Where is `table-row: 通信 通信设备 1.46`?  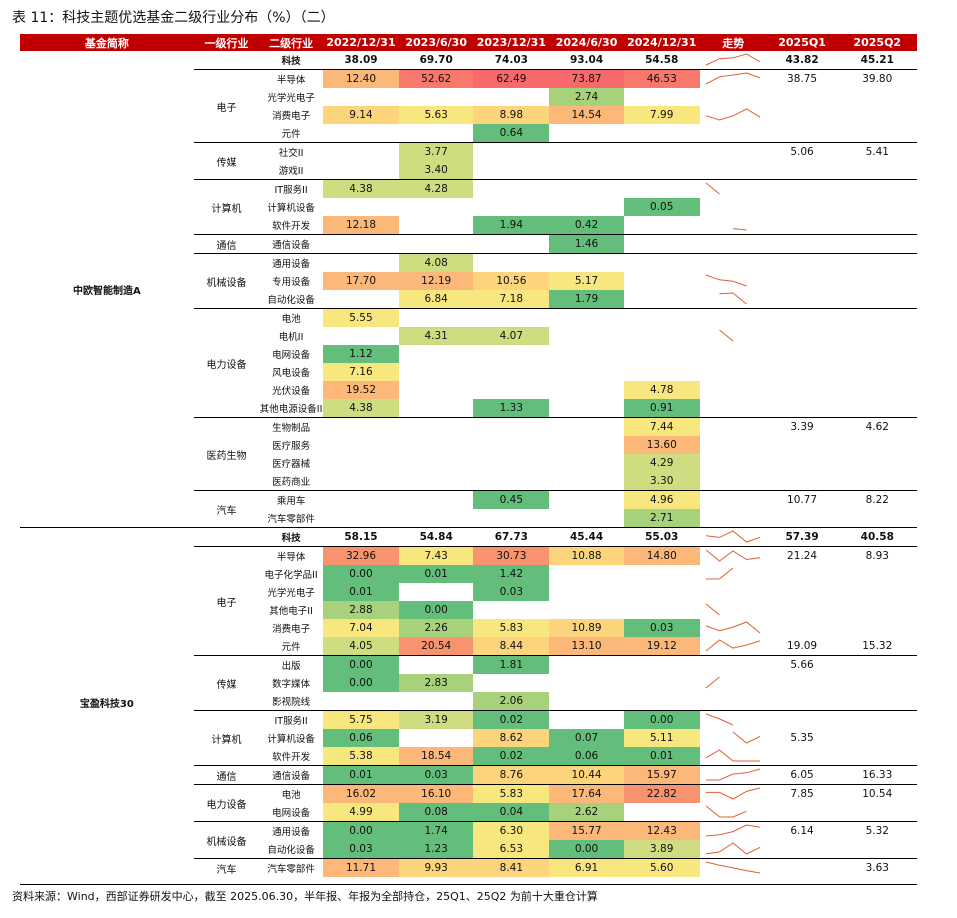 table-row: 通信 通信设备 1.46 is located at coordinates (468, 244).